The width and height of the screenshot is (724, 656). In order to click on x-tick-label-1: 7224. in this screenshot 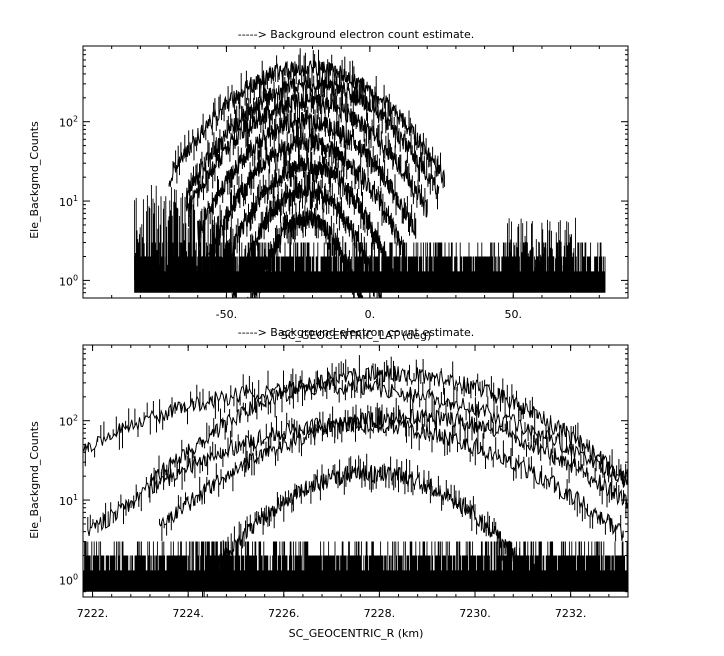, I will do `click(188, 613)`.